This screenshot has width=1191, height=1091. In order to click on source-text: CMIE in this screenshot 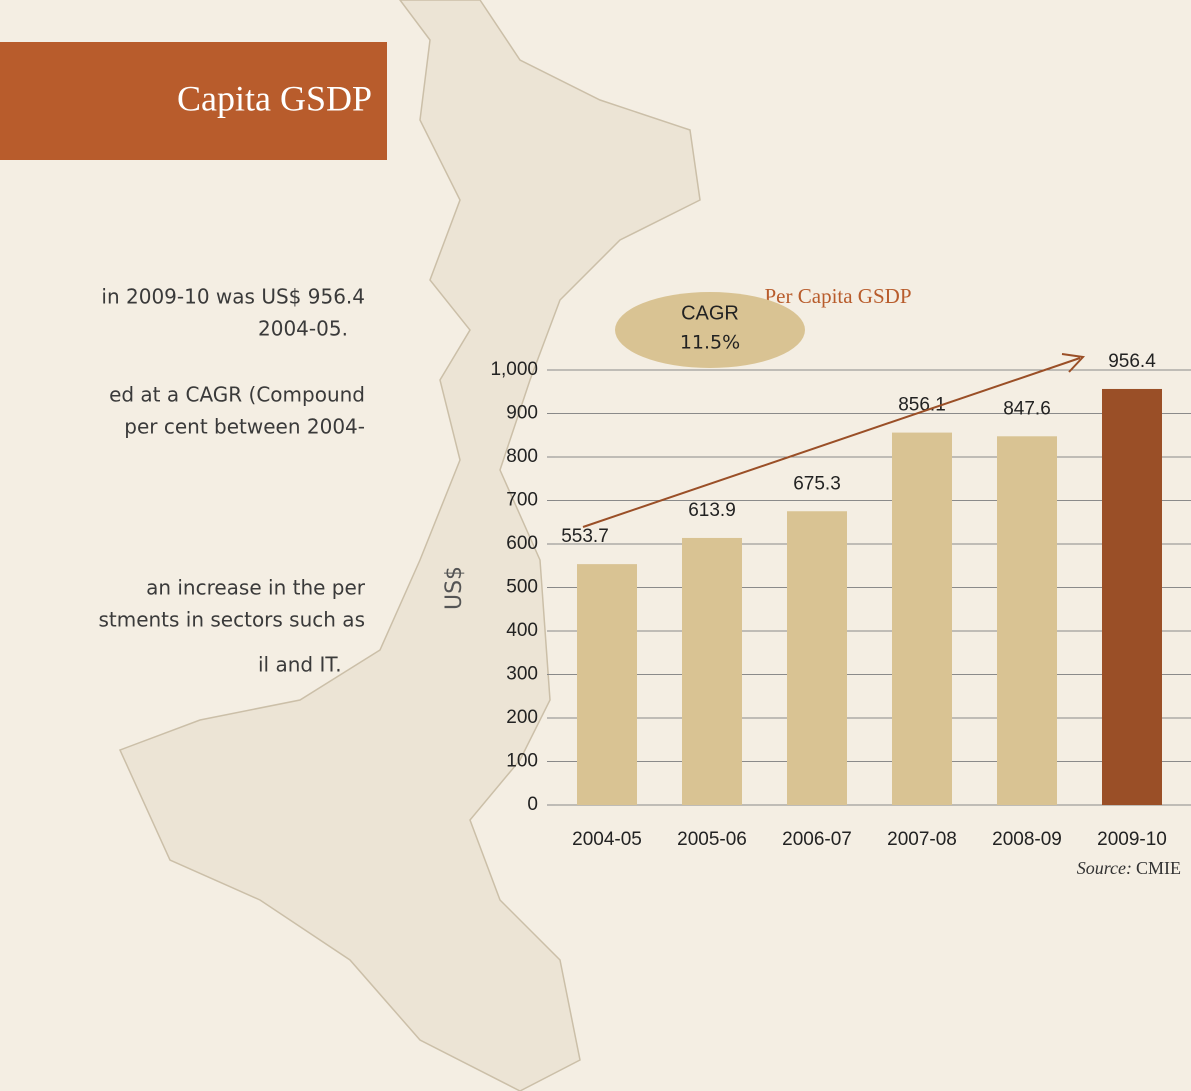, I will do `click(1158, 868)`.